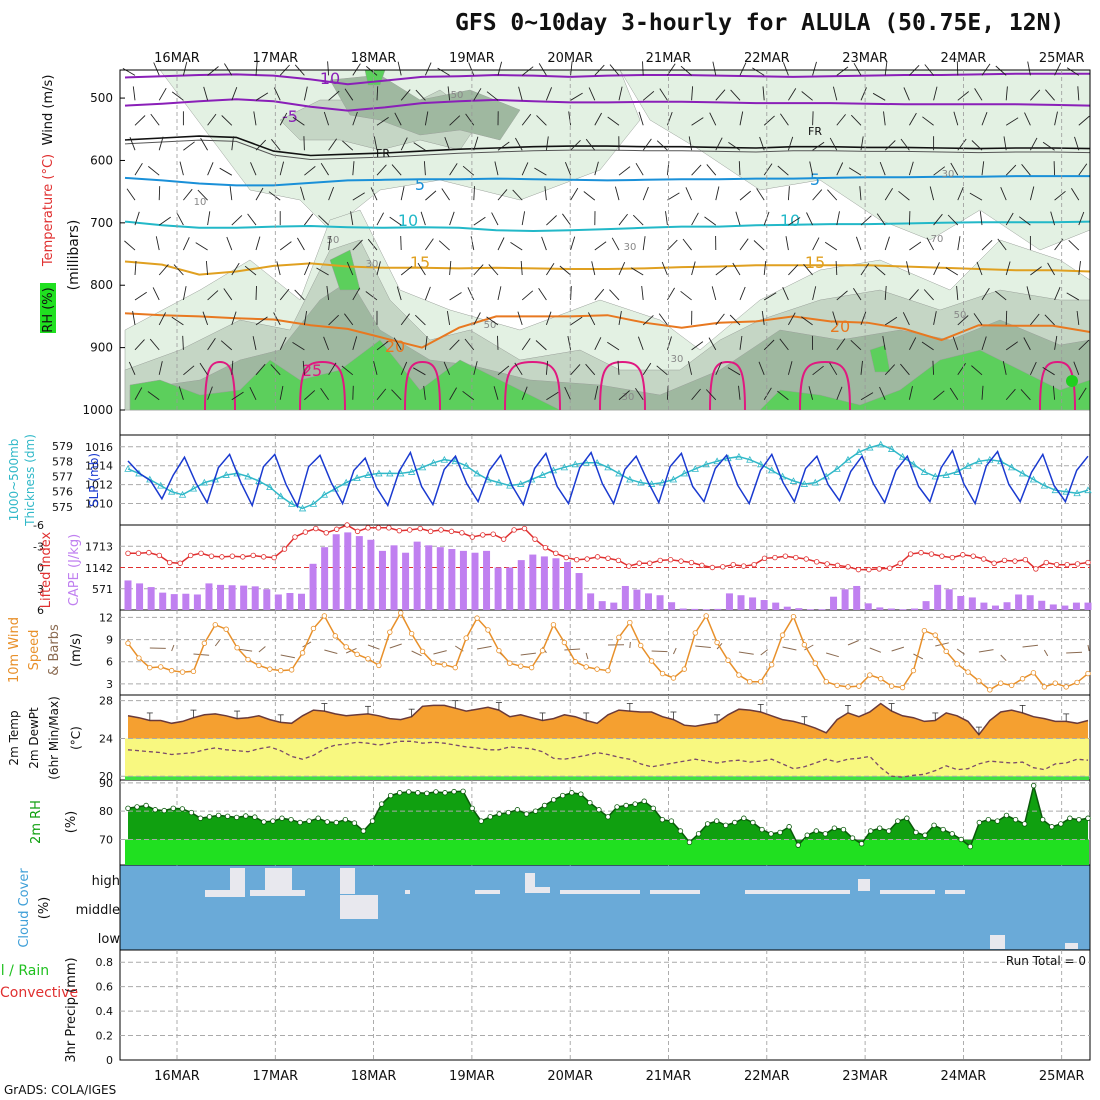 This screenshot has height=1100, width=1100. What do you see at coordinates (333, 240) in the screenshot?
I see `contour-label: 50` at bounding box center [333, 240].